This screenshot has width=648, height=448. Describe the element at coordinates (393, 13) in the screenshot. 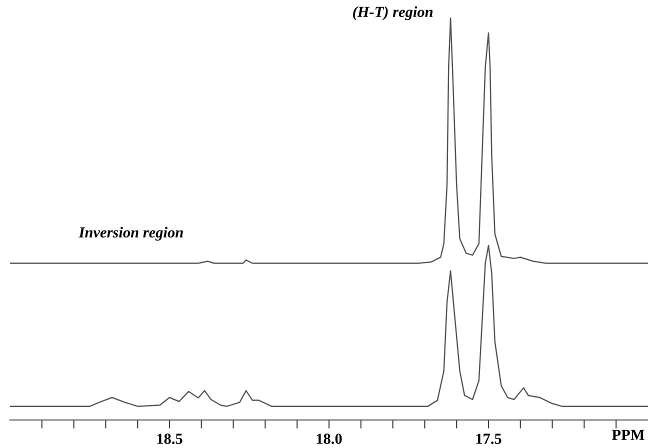

I see `annotation: (H-T) region` at that location.